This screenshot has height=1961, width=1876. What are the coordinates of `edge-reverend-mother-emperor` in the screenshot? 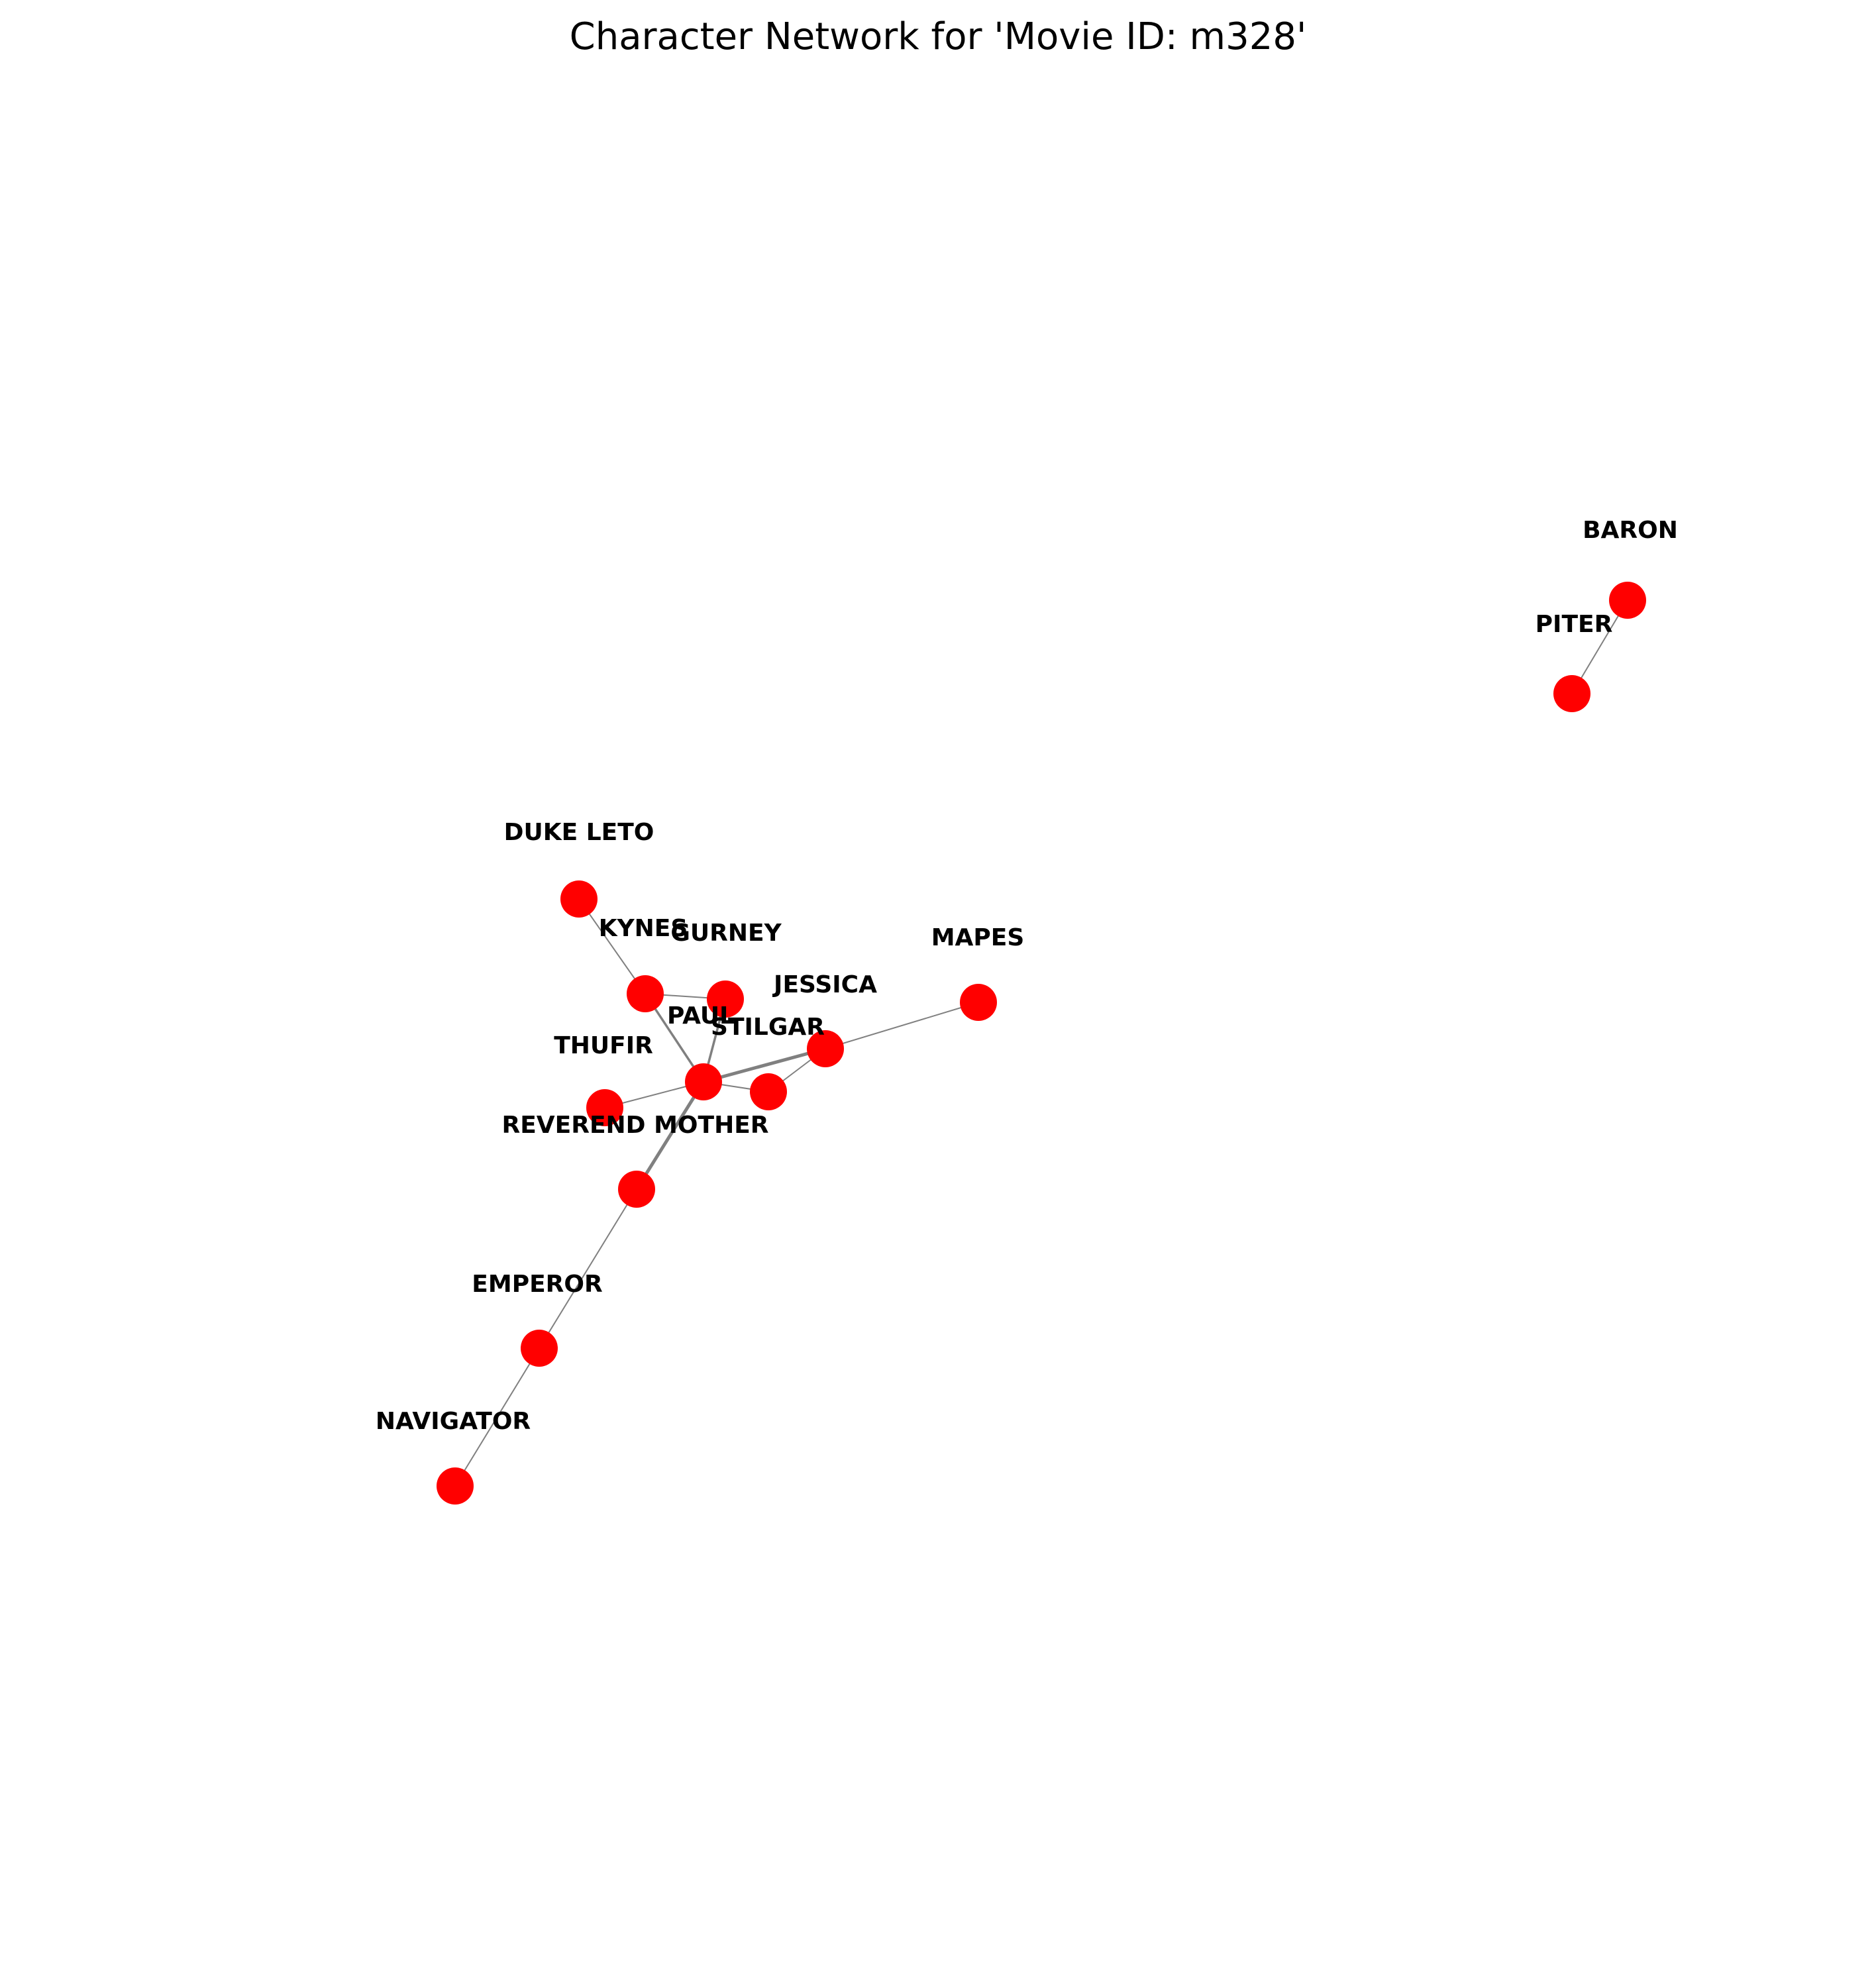 It's located at (588, 1269).